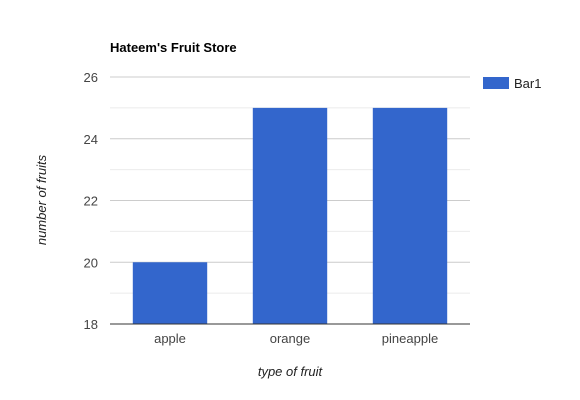  What do you see at coordinates (410, 215) in the screenshot?
I see `bar-pineapple` at bounding box center [410, 215].